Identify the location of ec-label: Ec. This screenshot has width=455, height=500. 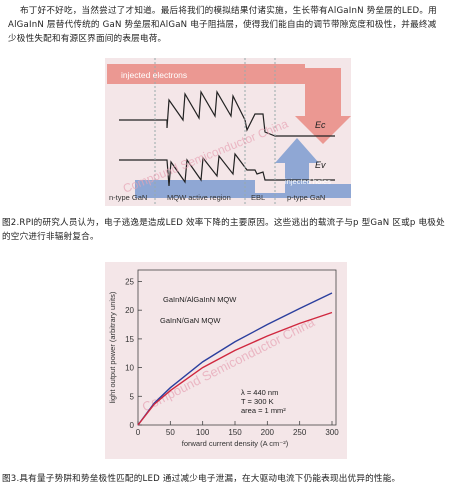
(320, 125).